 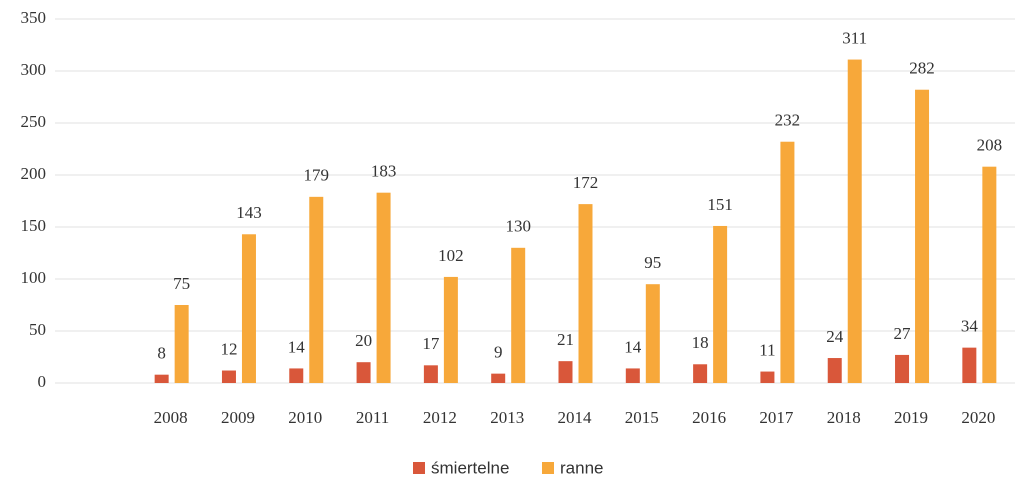 I want to click on value-label: 20, so click(x=363, y=340).